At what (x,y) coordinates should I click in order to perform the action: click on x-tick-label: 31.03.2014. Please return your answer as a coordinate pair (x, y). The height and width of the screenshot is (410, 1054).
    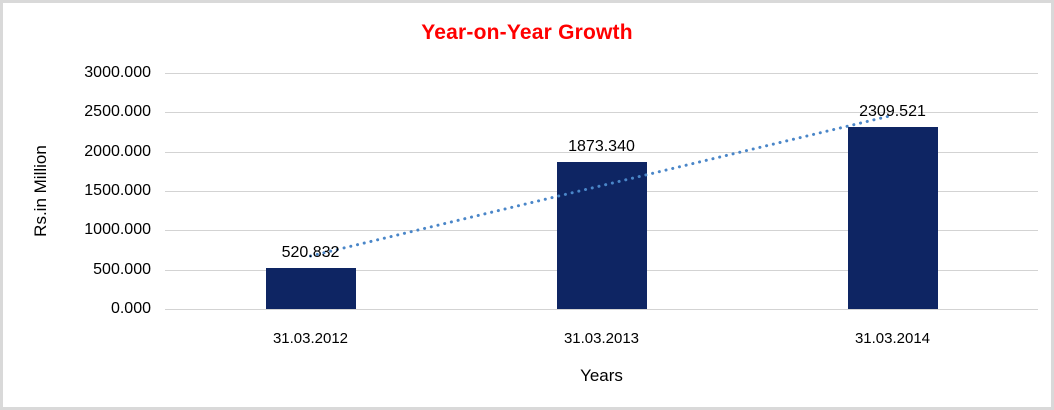
    Looking at the image, I should click on (892, 338).